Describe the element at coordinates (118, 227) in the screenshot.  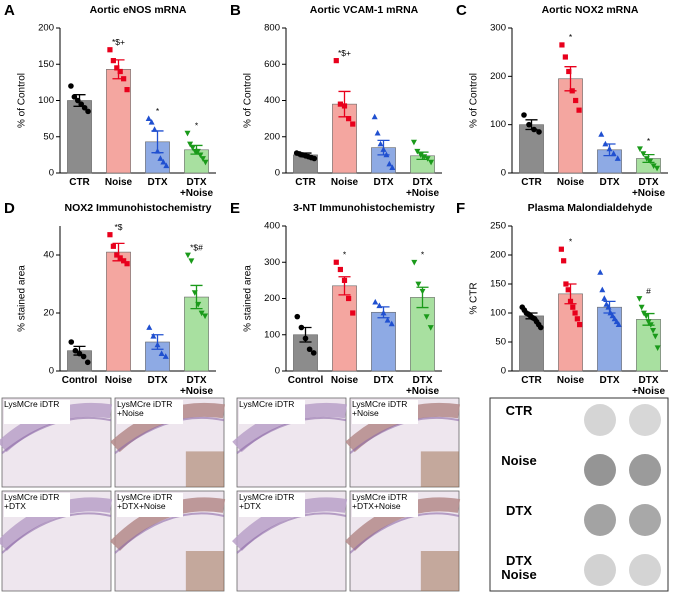
I see `annotation: *$` at that location.